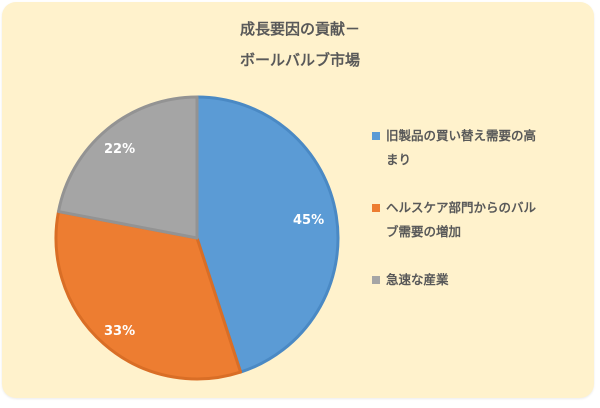 Image resolution: width=600 pixels, height=408 pixels. Describe the element at coordinates (376, 208) in the screenshot. I see `legend-swatch-orange-icon` at that location.